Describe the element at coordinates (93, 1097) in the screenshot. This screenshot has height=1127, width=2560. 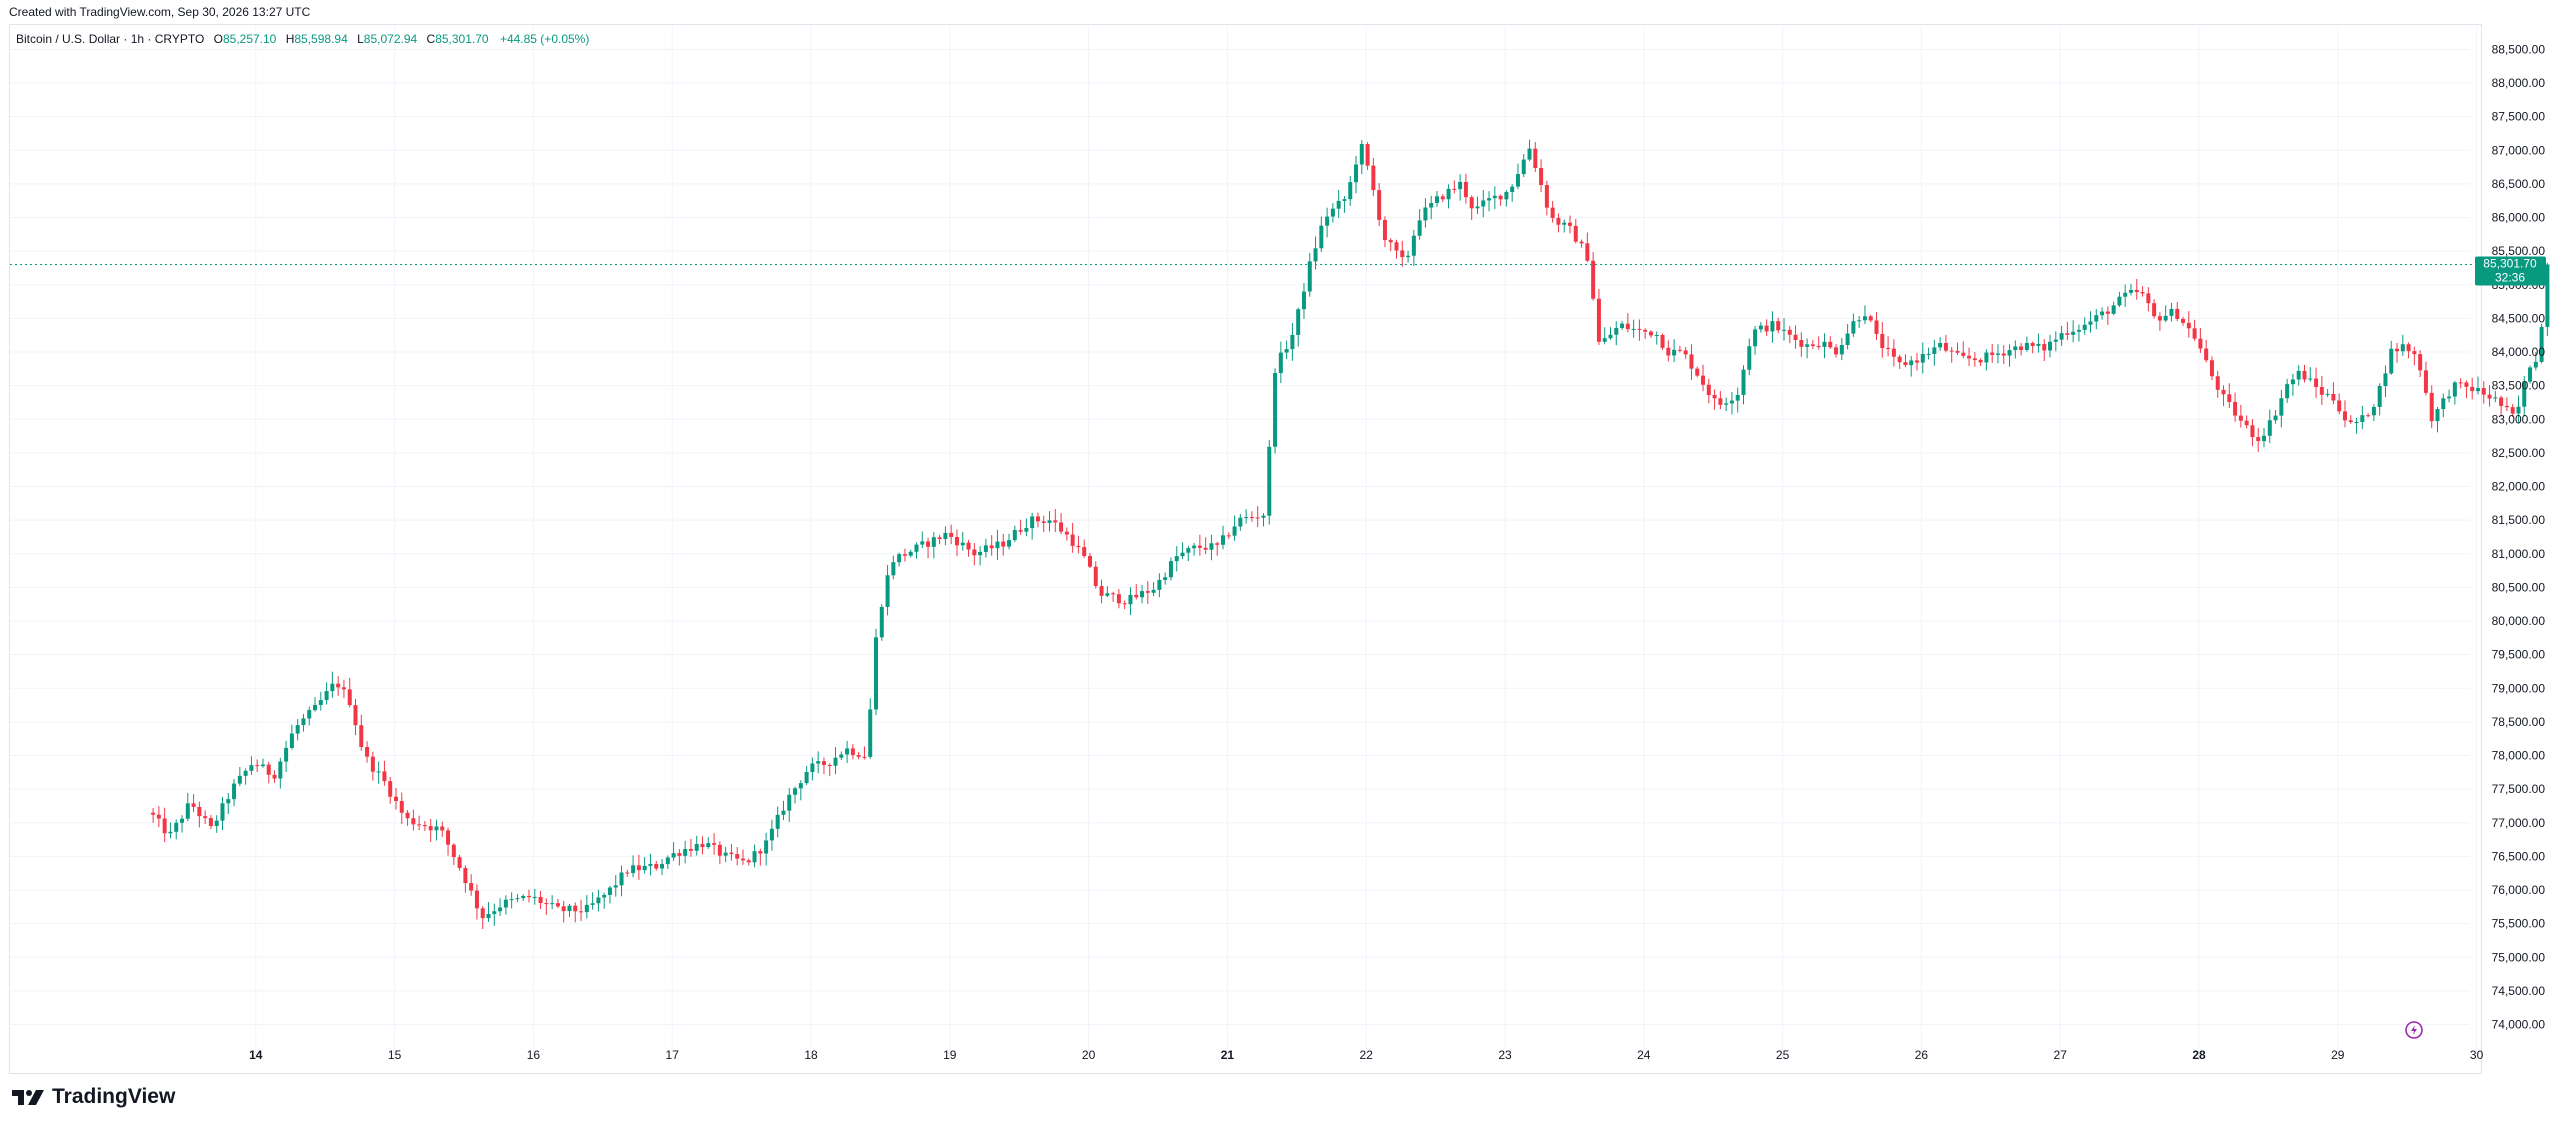
I see `tradingview-logo: TradingView` at that location.